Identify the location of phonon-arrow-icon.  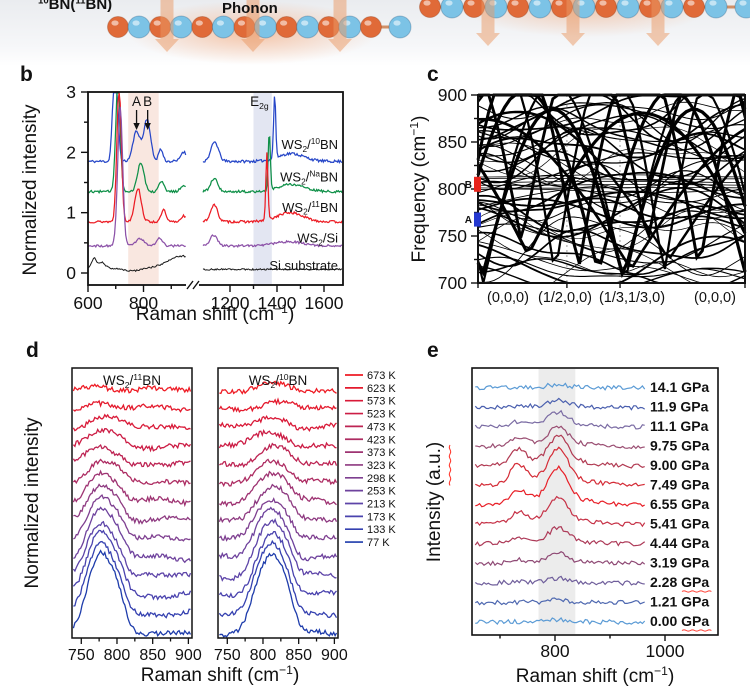
(253, 26).